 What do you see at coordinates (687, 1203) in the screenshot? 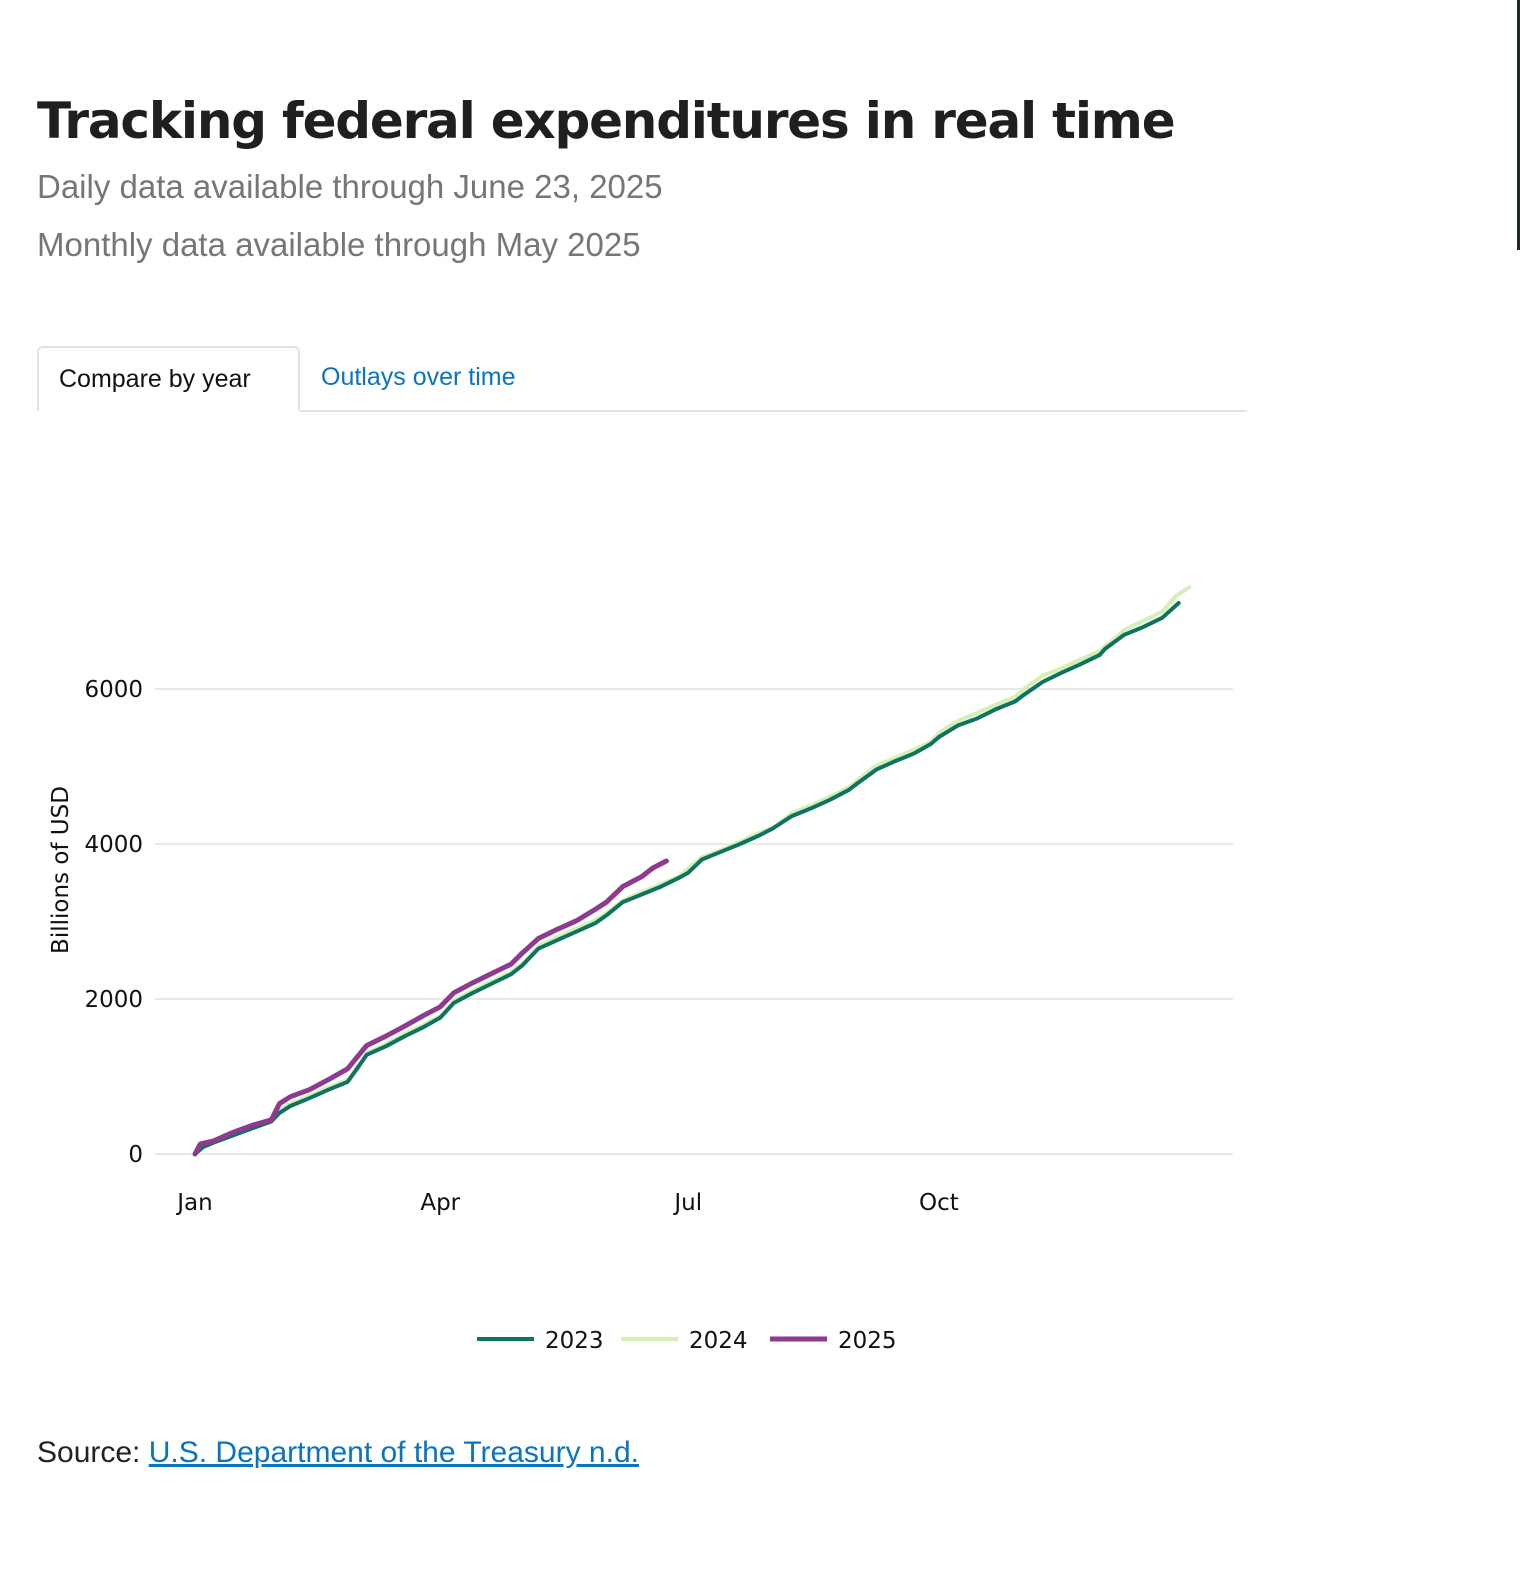
I see `x-tick-label: Jul` at bounding box center [687, 1203].